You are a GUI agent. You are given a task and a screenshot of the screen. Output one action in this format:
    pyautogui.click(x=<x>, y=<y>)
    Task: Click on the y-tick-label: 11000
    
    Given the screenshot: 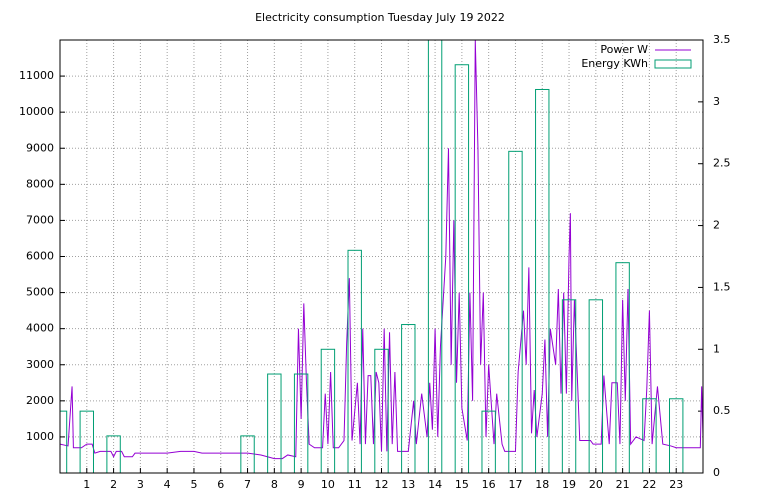 What is the action you would take?
    pyautogui.click(x=36, y=75)
    